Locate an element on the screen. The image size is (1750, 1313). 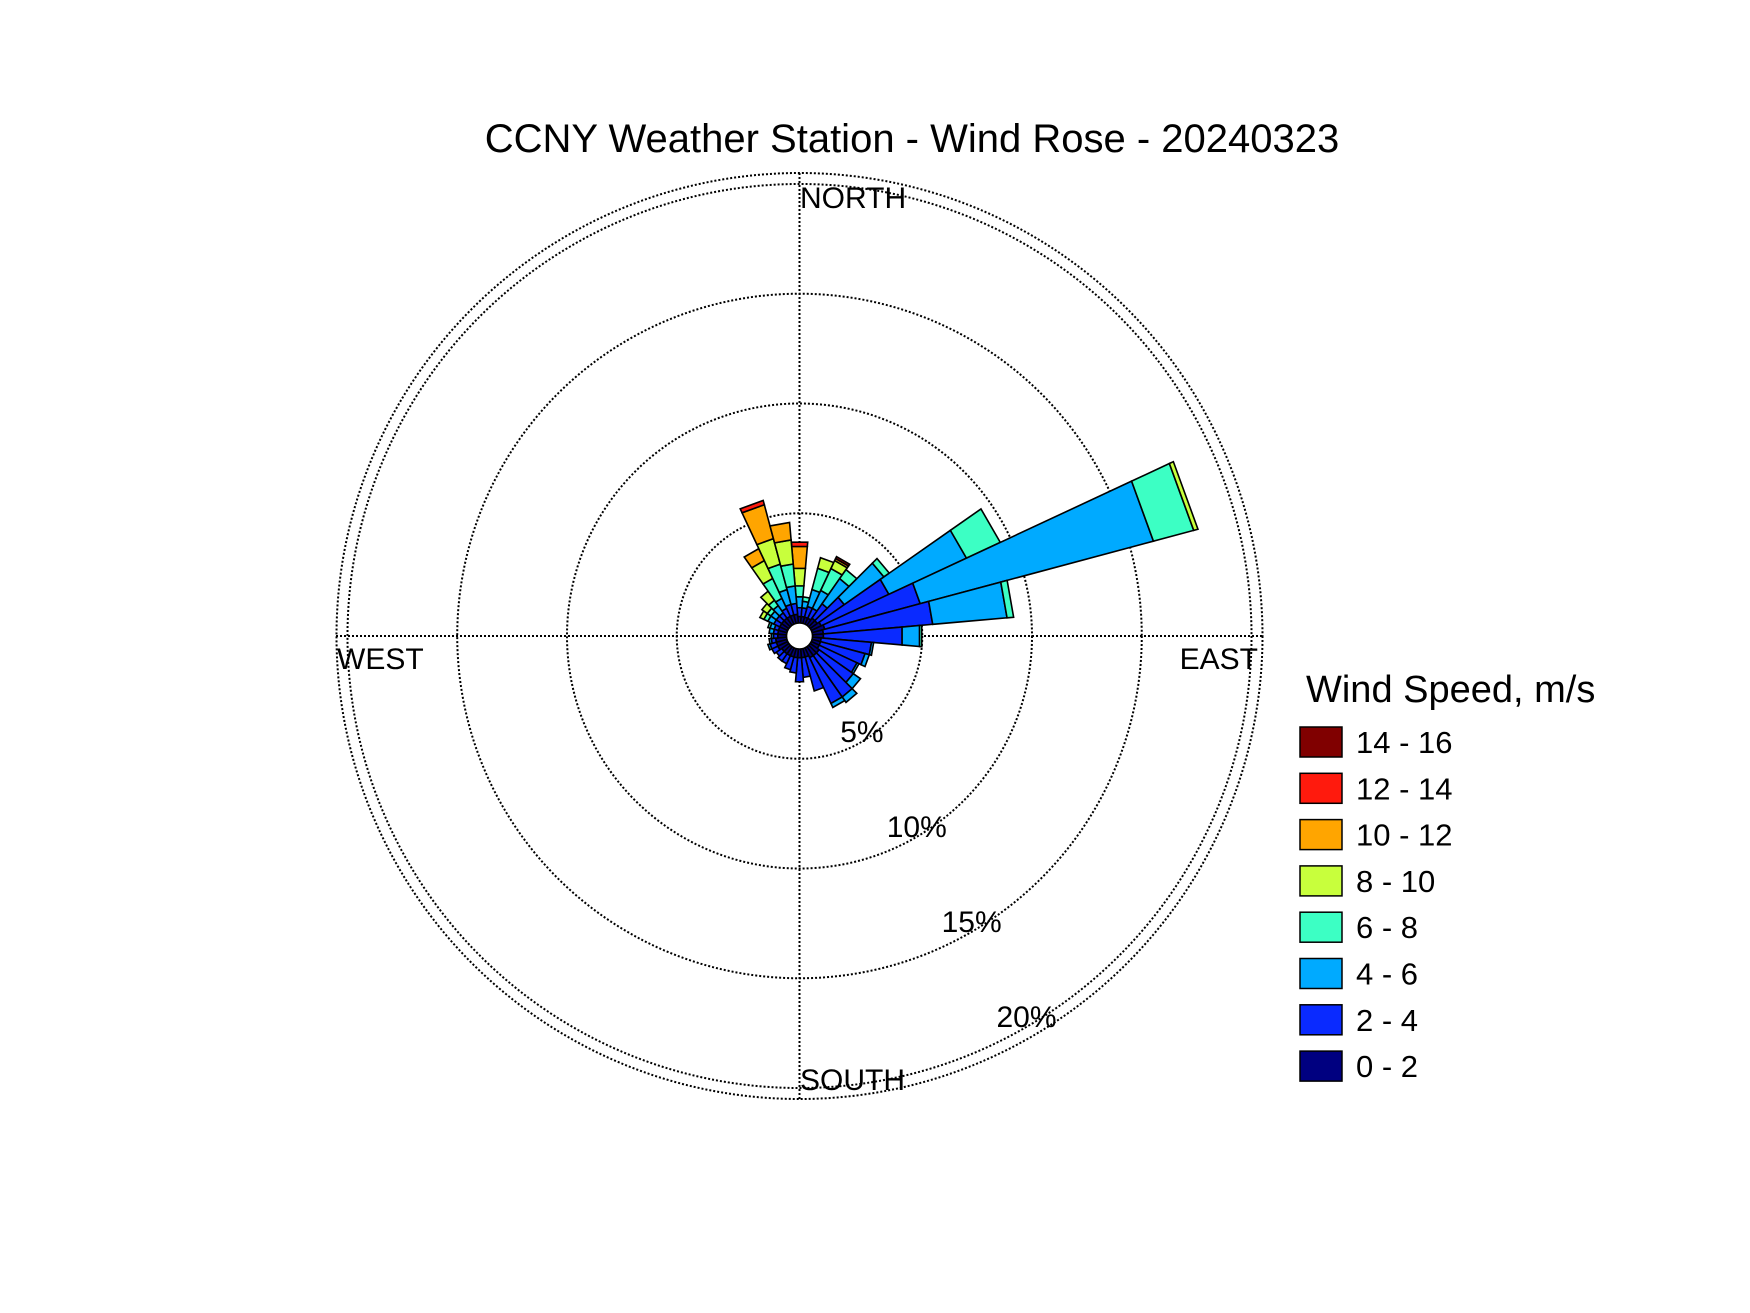
legend-label: 6 - 8 is located at coordinates (1387, 927).